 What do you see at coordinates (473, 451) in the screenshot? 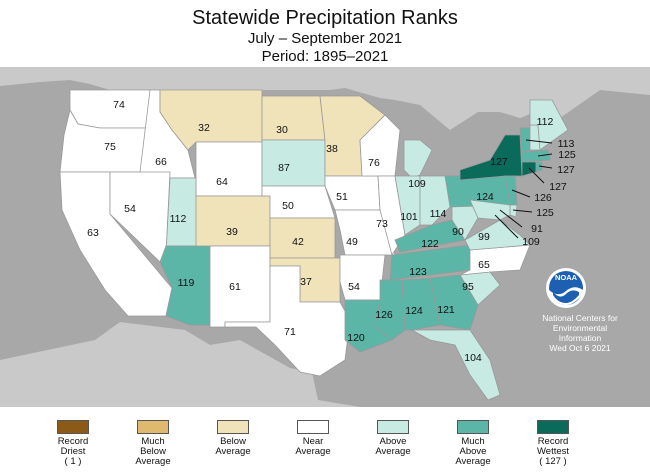
I see `legend-label-line-2: Above` at bounding box center [473, 451].